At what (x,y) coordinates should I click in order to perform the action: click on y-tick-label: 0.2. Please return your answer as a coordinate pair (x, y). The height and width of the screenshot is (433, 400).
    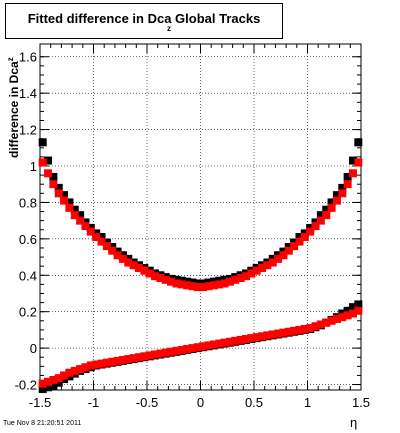
    Looking at the image, I should click on (28, 312).